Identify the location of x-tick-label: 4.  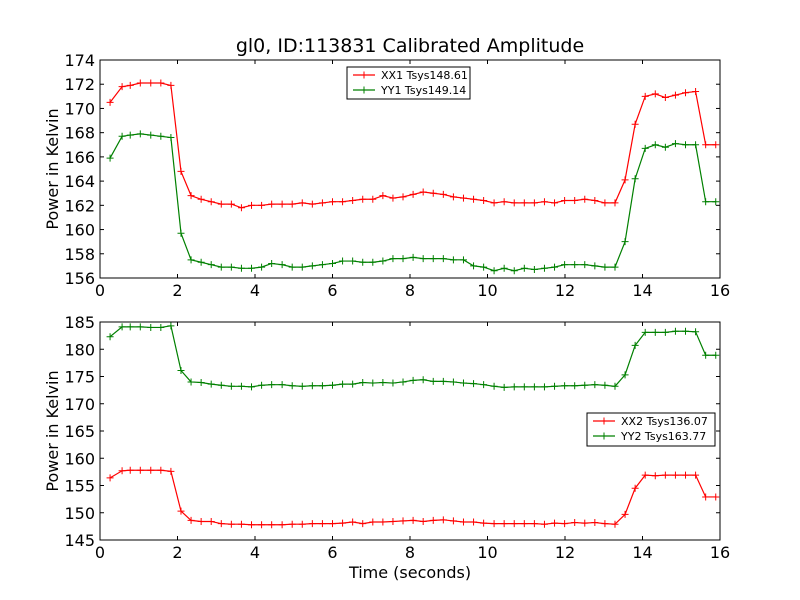
(255, 290).